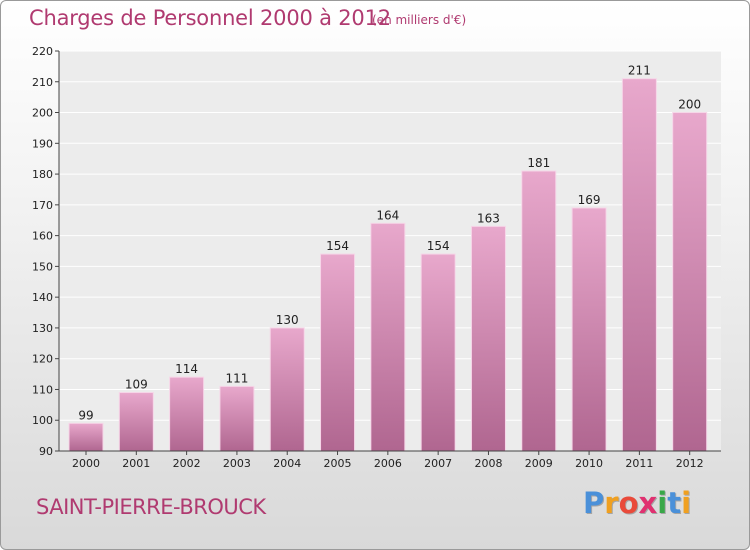  Describe the element at coordinates (388, 463) in the screenshot. I see `x-tick-label: 2006` at that location.